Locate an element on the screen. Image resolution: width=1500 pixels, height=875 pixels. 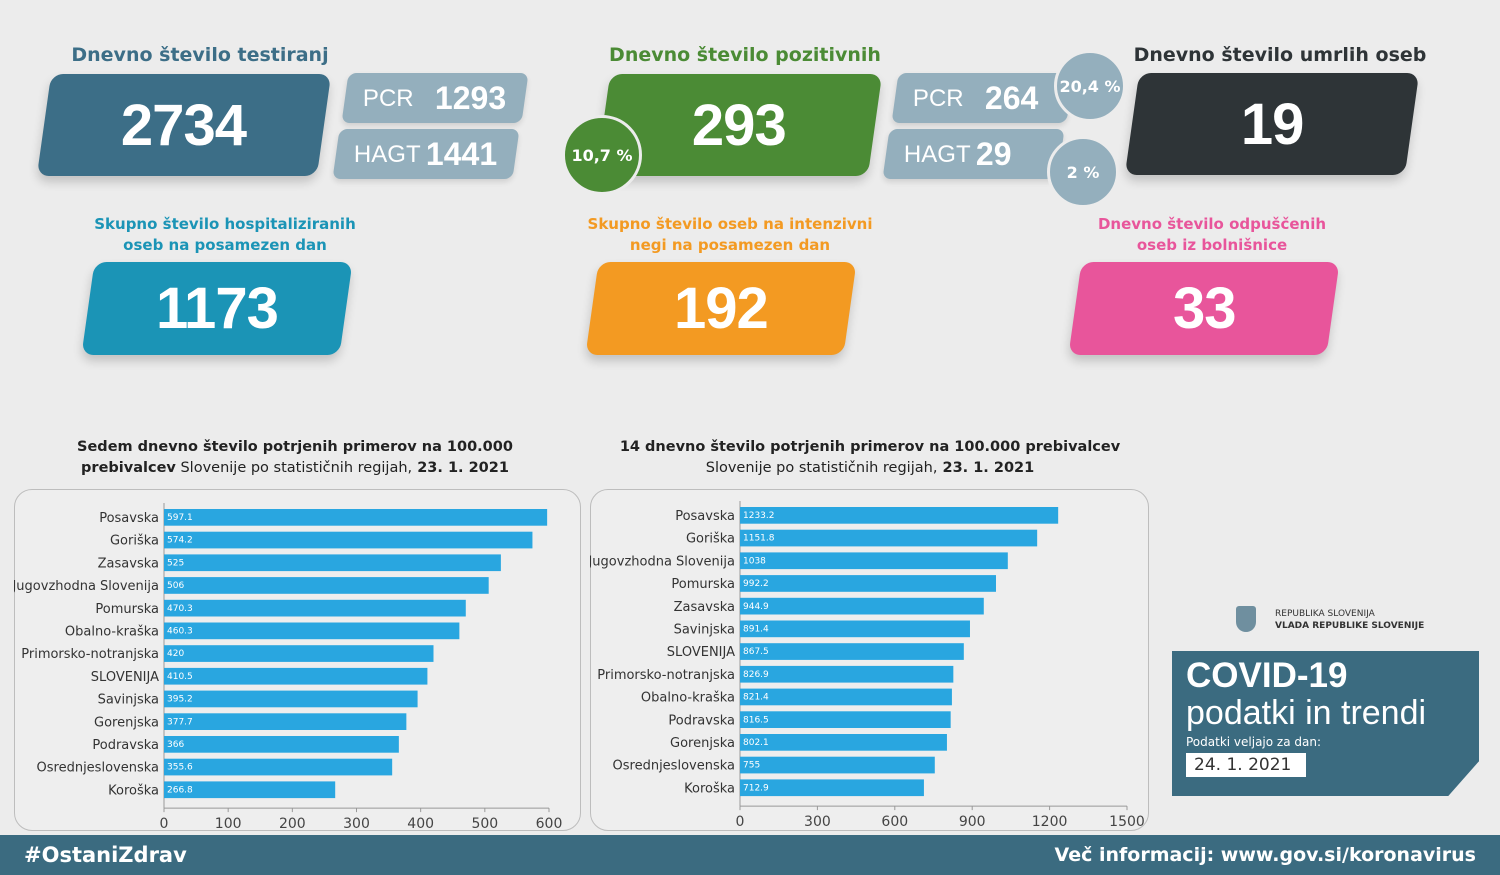
x-tick-label: 400 is located at coordinates (420, 823).